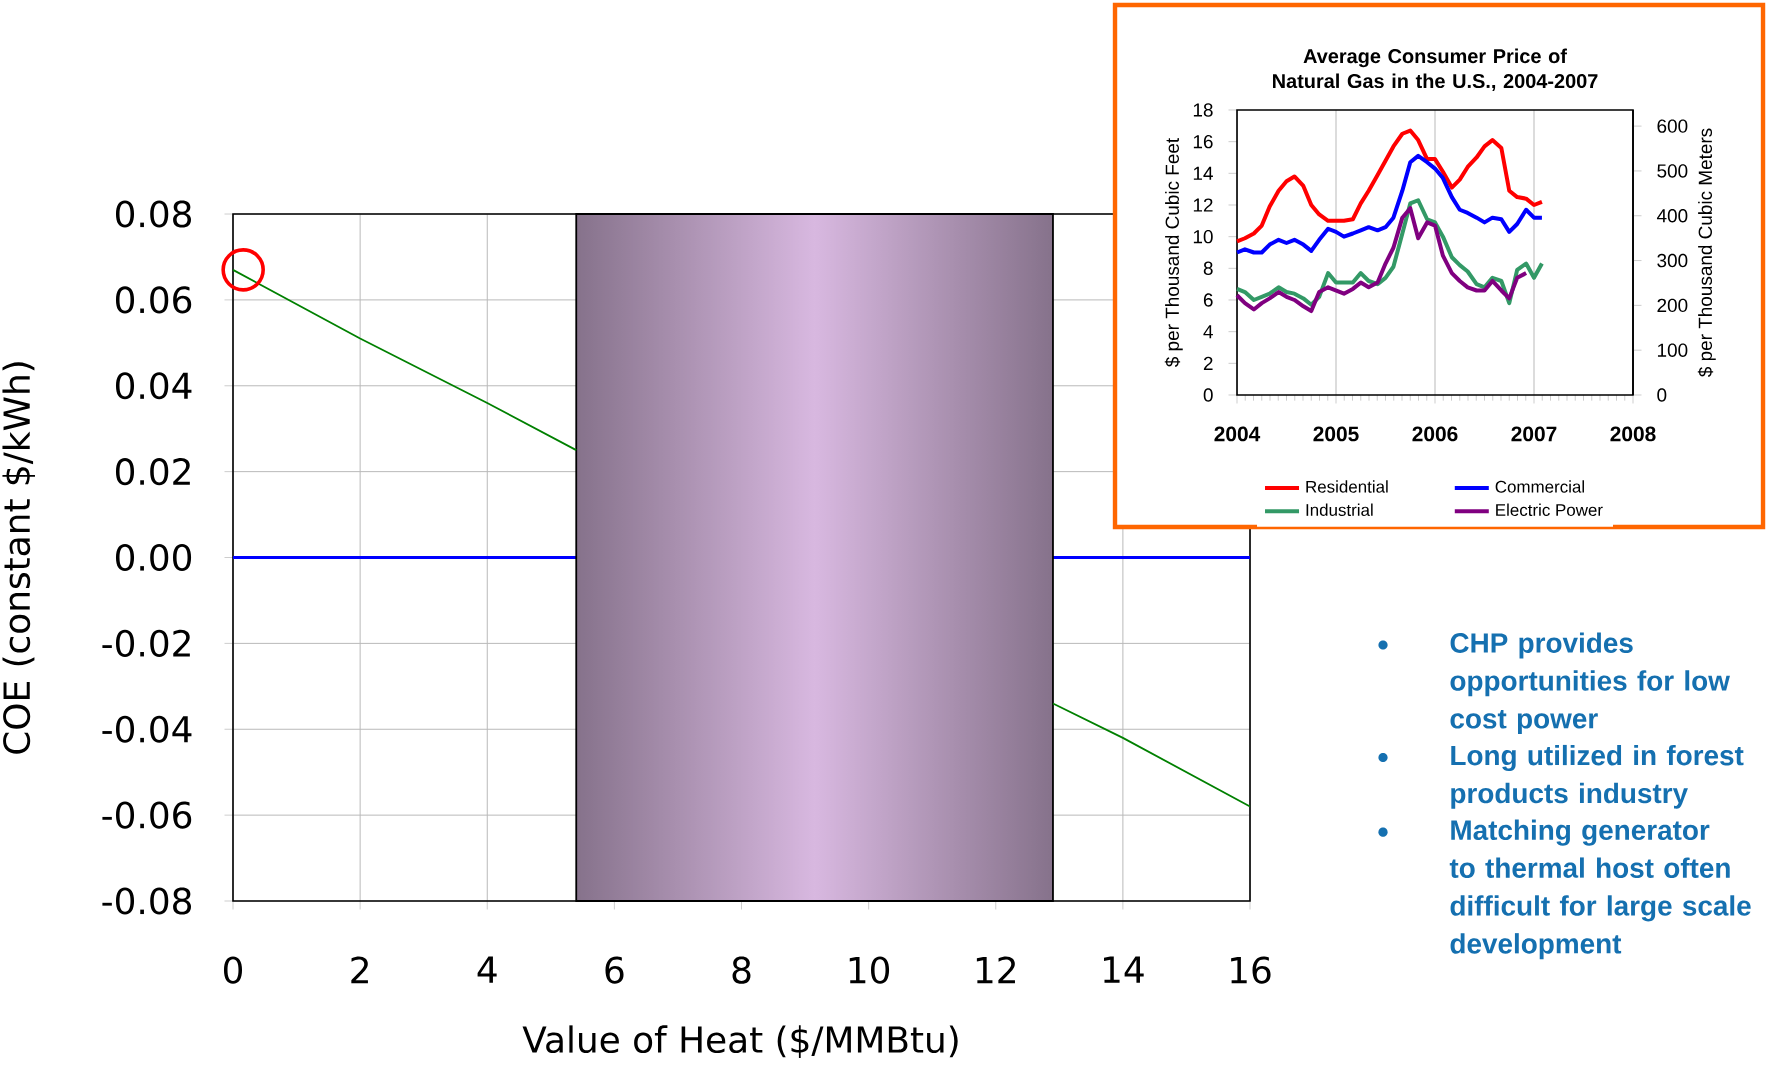  Describe the element at coordinates (1597, 776) in the screenshot. I see `text: Long utilized in forest products industry` at that location.